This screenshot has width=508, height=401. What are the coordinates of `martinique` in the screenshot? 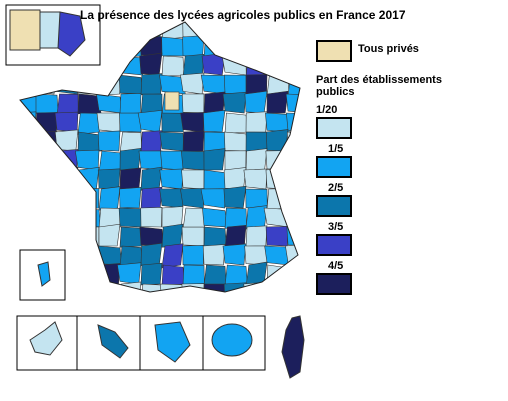 It's located at (113, 341).